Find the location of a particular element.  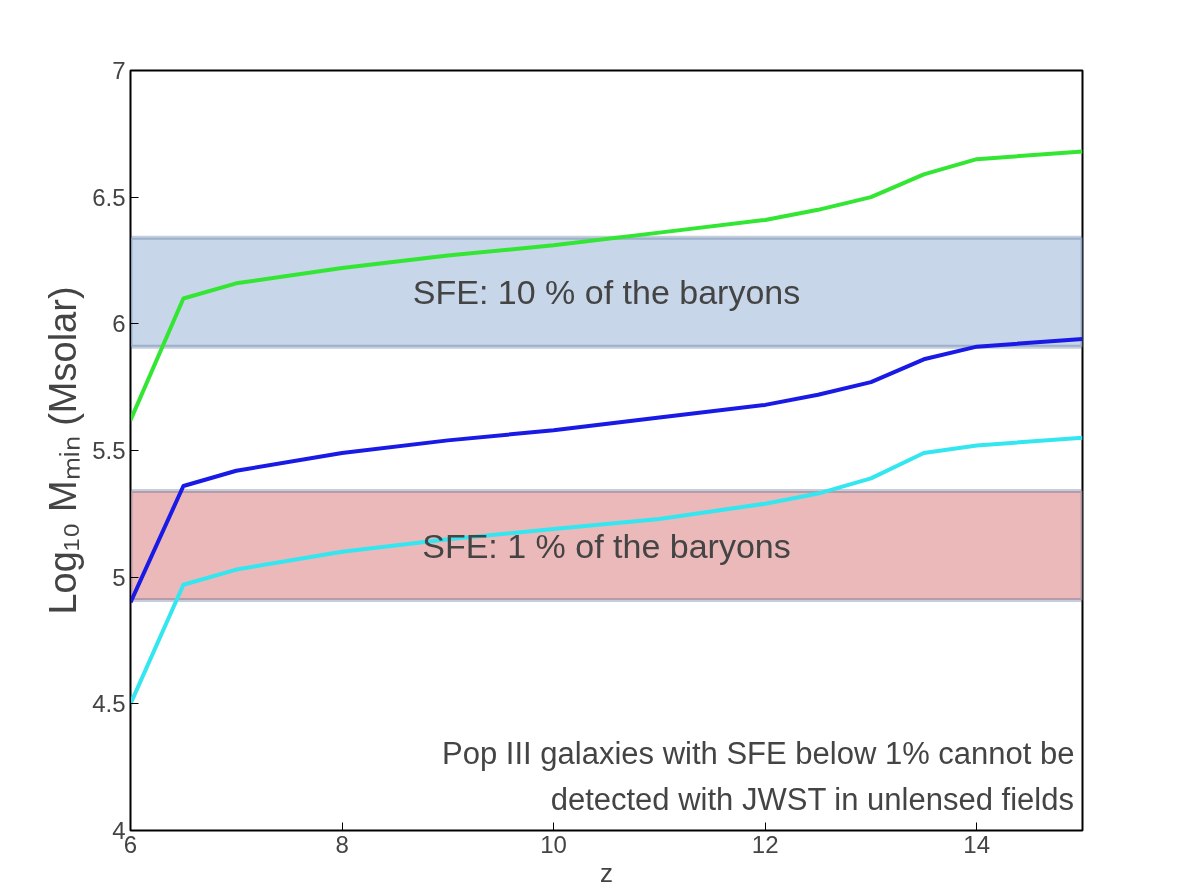

y-tick-label: 5 is located at coordinates (119, 577).